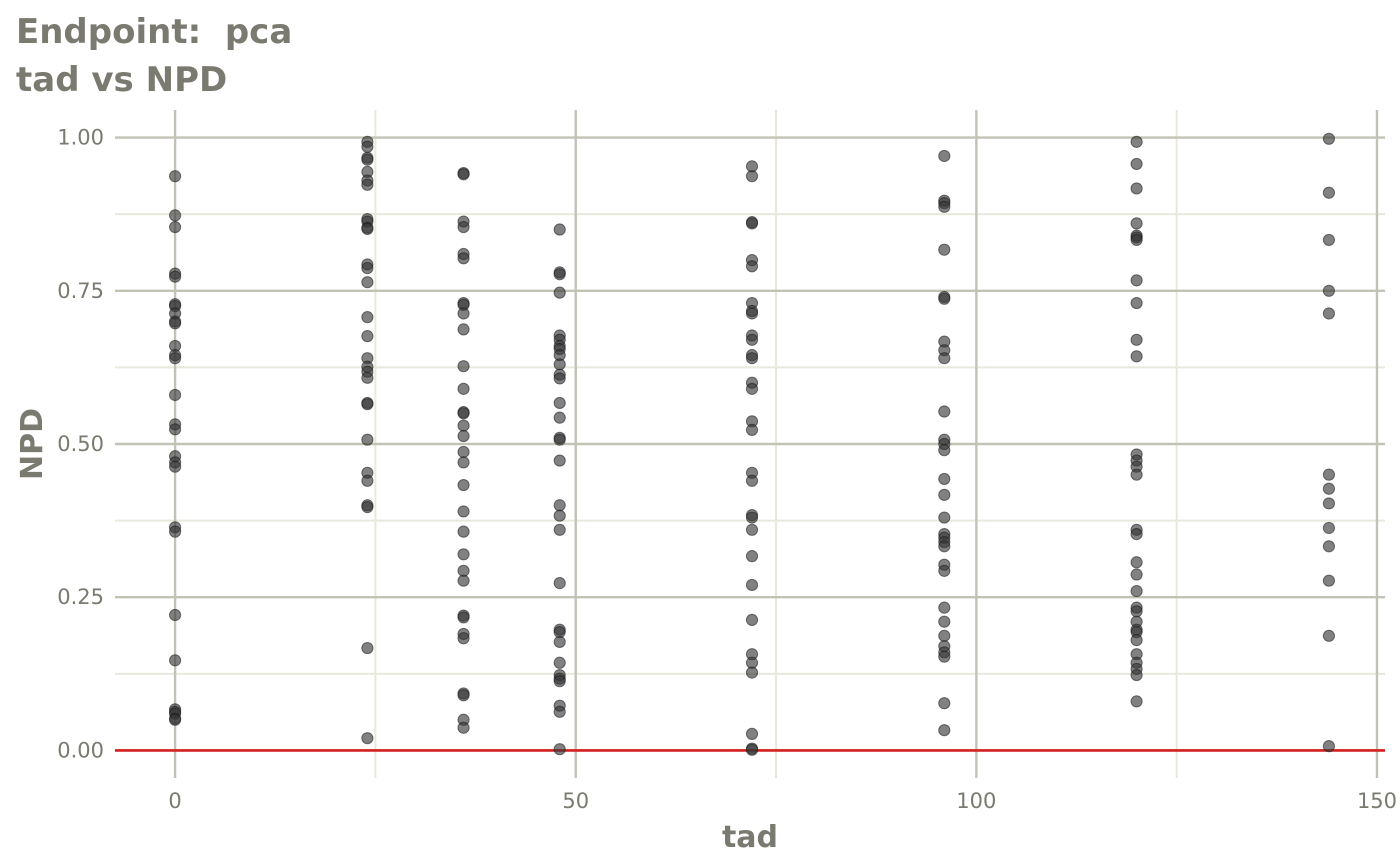  Describe the element at coordinates (122, 80) in the screenshot. I see `chart-subtitle: tad vs NPD` at that location.